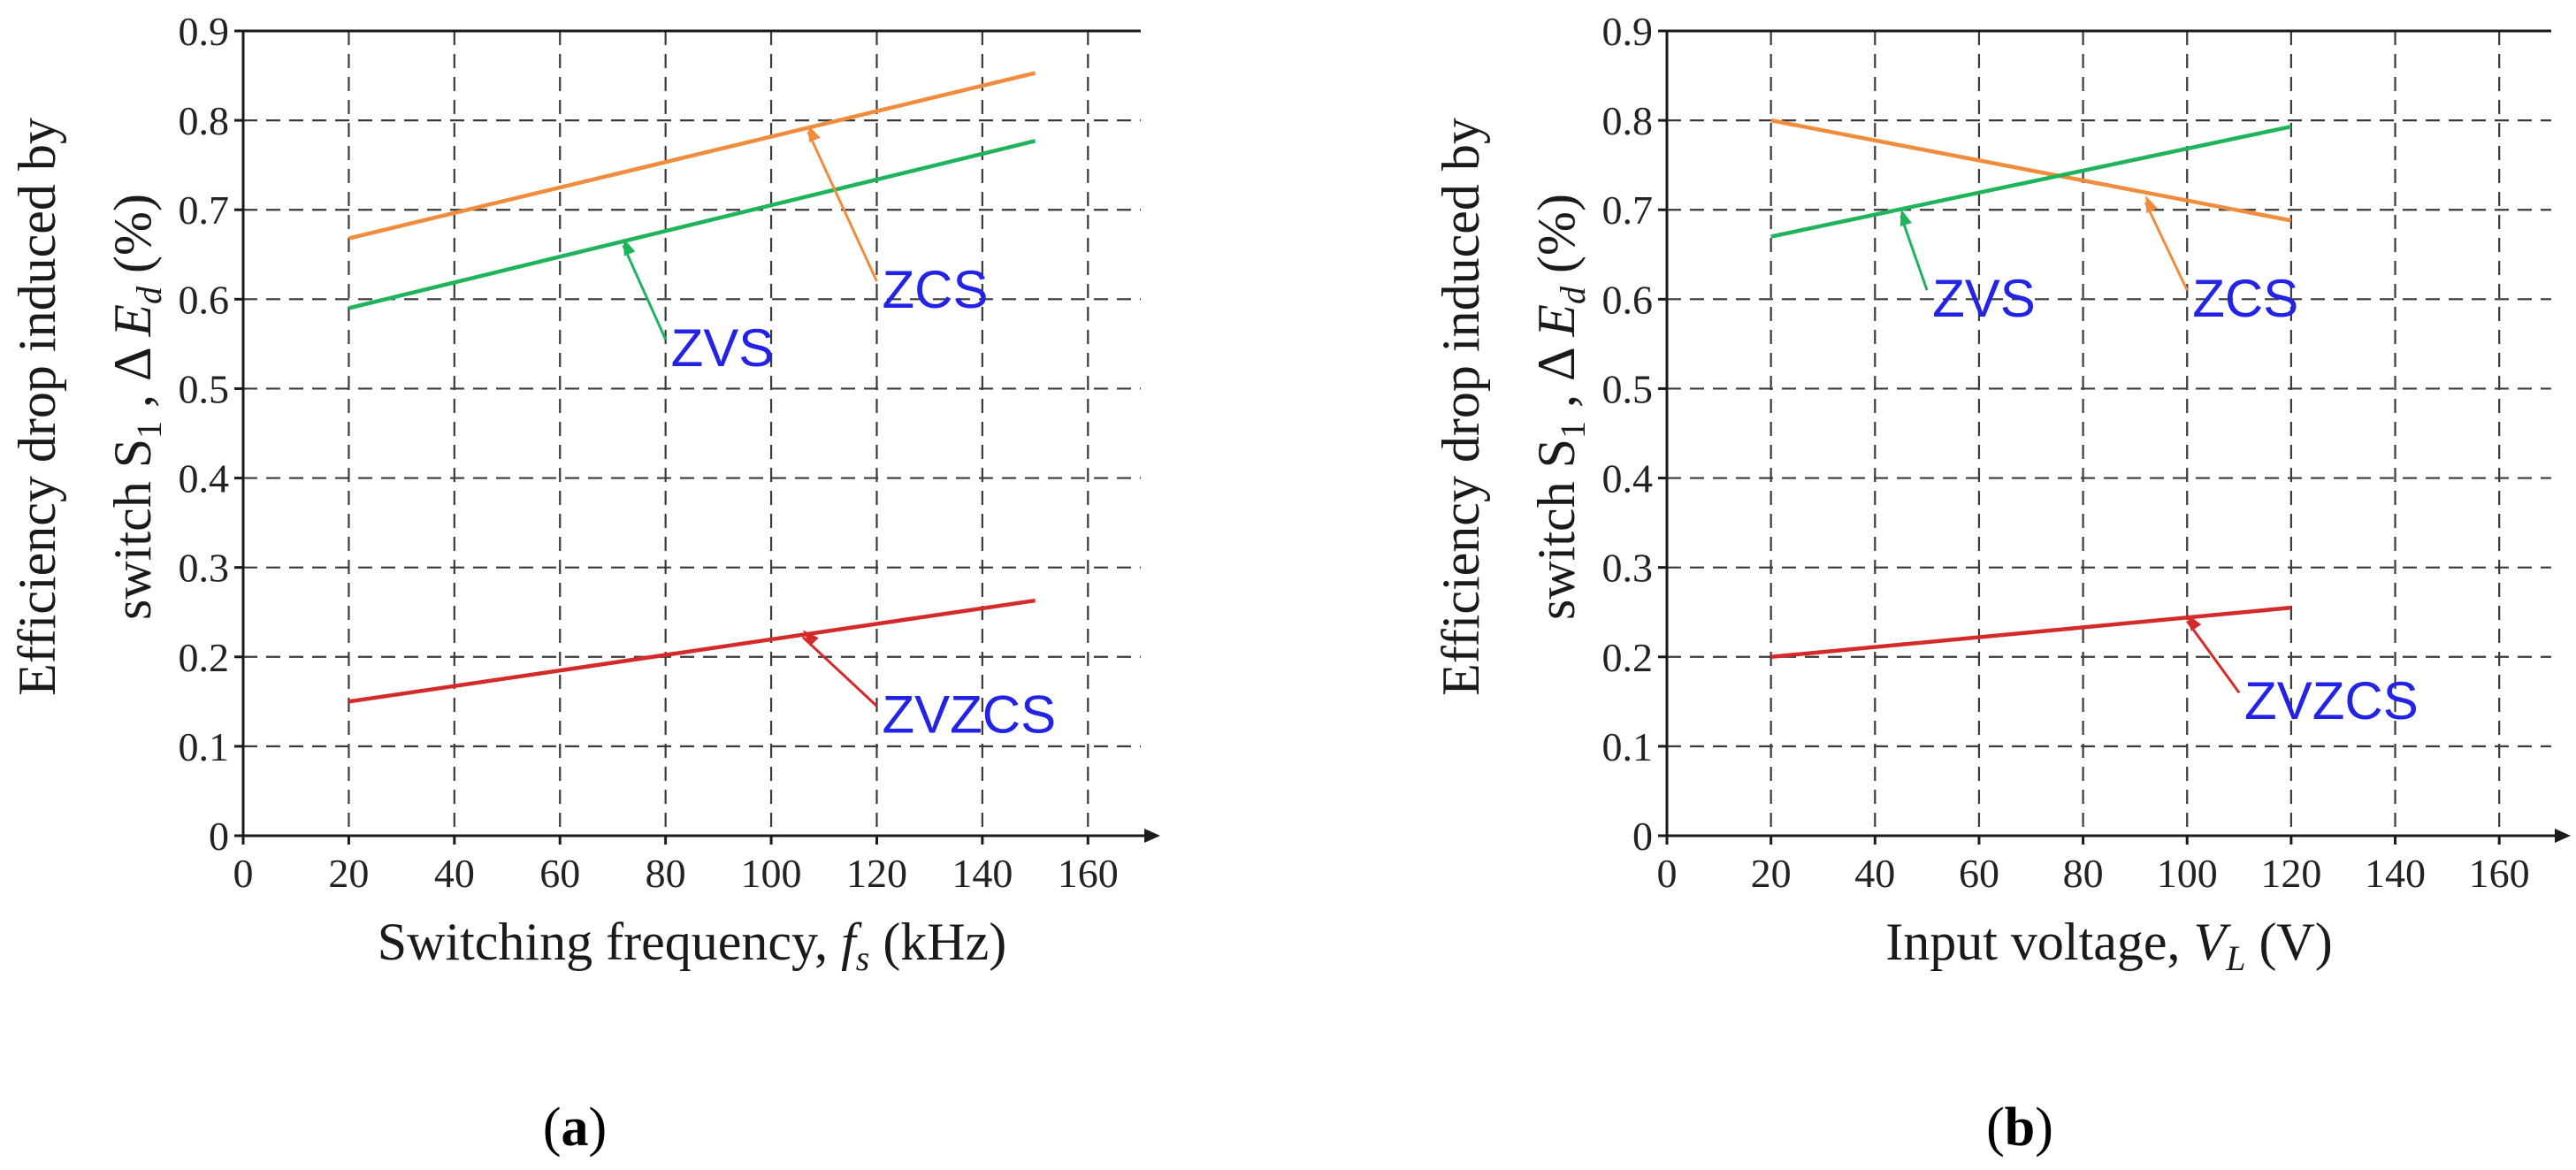 This screenshot has height=1170, width=2576. I want to click on pa-ytick-label: 0.1, so click(205, 746).